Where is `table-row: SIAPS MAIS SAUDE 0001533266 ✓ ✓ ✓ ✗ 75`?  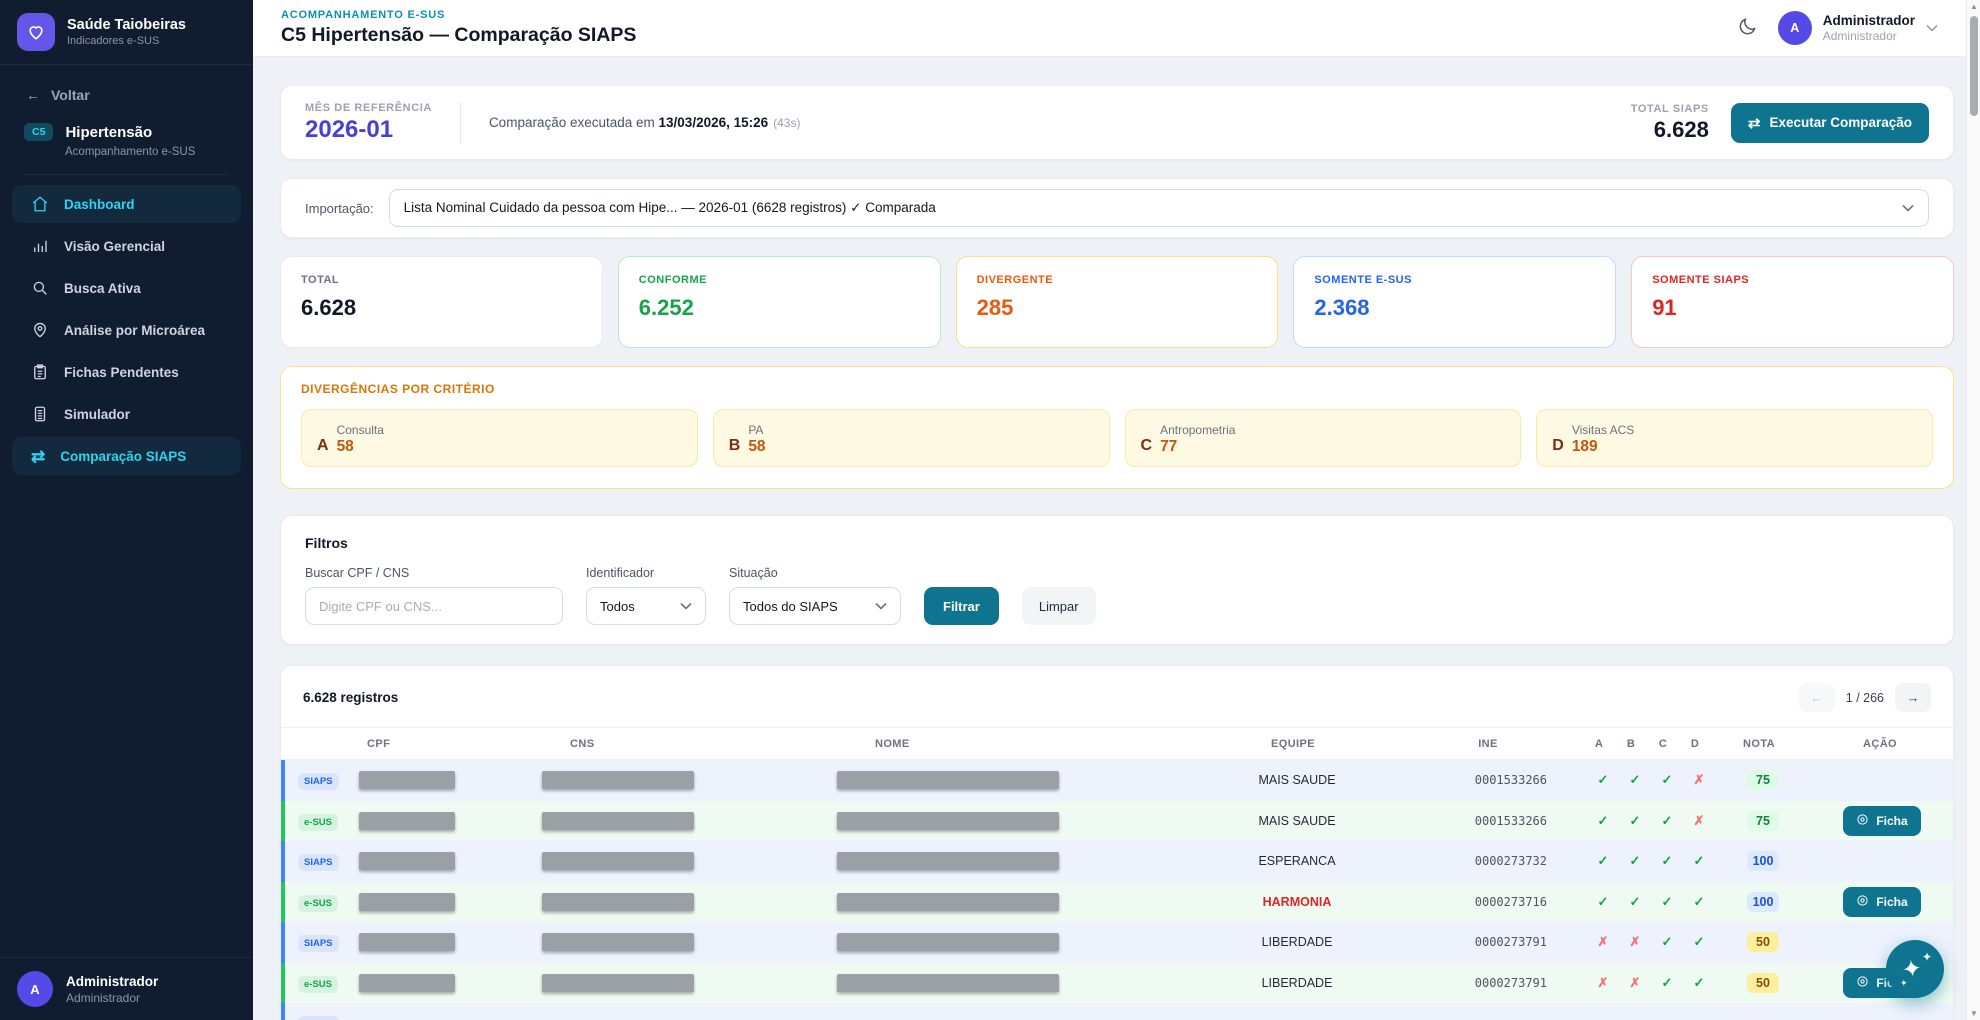
table-row: SIAPS MAIS SAUDE 0001533266 ✓ ✓ ✓ ✗ 75 is located at coordinates (1117, 780).